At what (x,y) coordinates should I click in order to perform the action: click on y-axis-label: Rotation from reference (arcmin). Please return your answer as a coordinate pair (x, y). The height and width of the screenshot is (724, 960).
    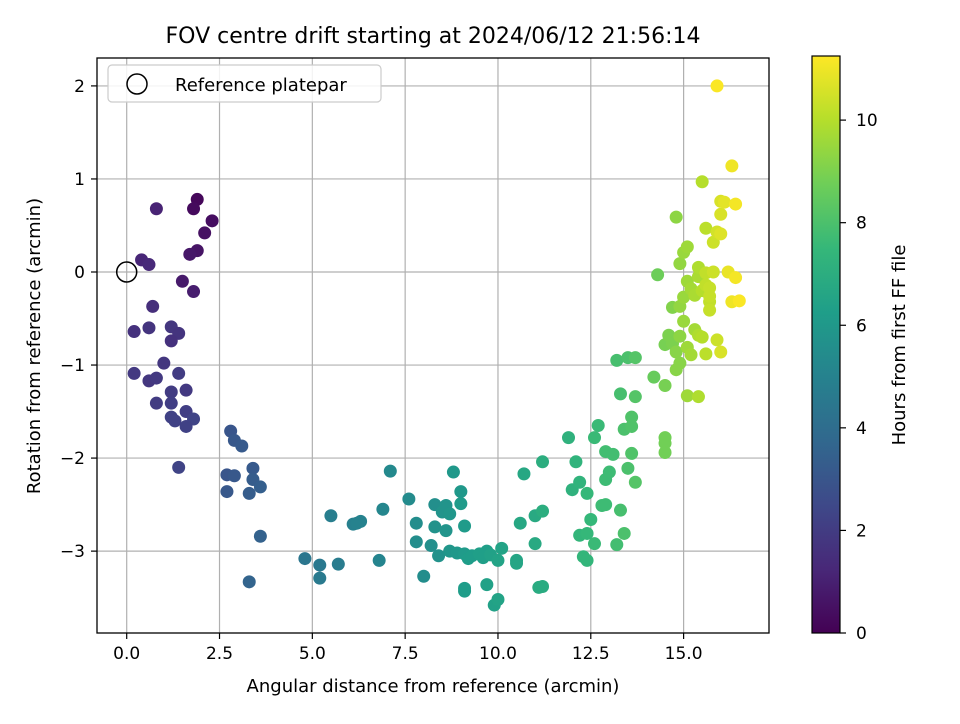
    Looking at the image, I should click on (34, 346).